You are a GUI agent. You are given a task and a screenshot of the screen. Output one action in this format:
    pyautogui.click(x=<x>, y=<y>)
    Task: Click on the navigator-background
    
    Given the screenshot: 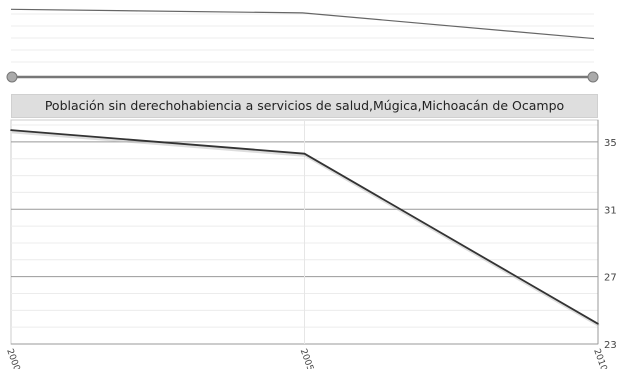 What is the action you would take?
    pyautogui.click(x=302, y=34)
    